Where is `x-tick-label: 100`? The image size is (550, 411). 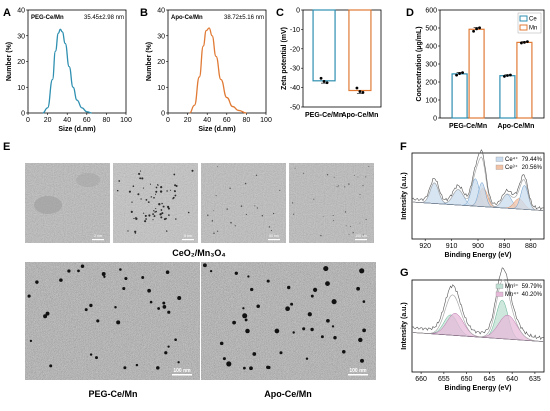
x-tick-label: 100 is located at coordinates (126, 120).